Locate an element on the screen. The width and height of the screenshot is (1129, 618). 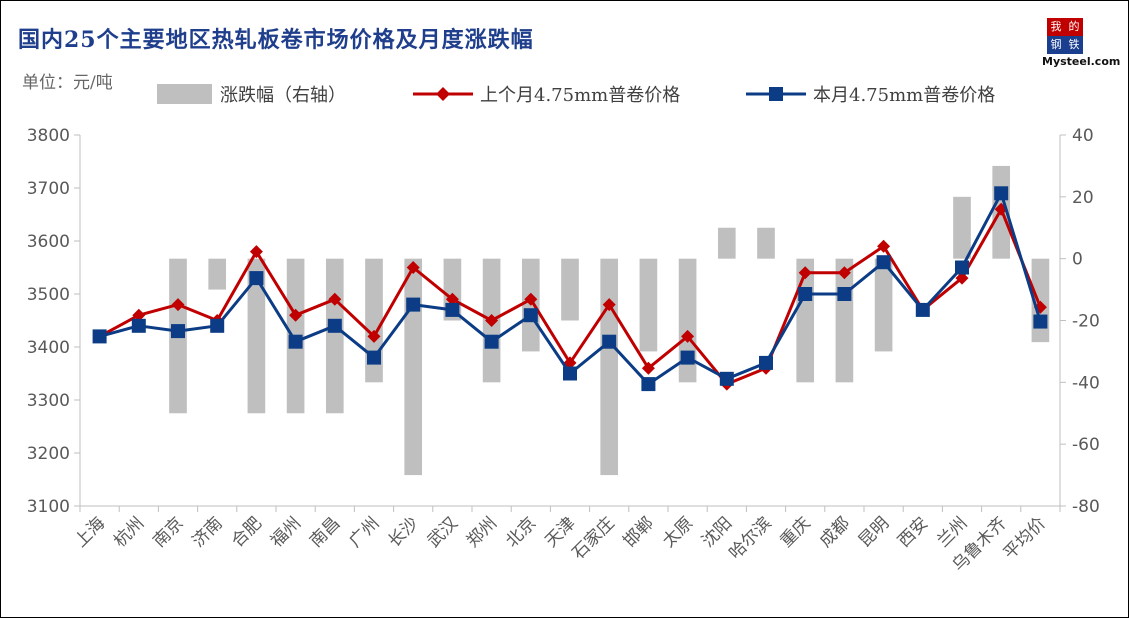
x-tick-label: 广州 is located at coordinates (364, 532).